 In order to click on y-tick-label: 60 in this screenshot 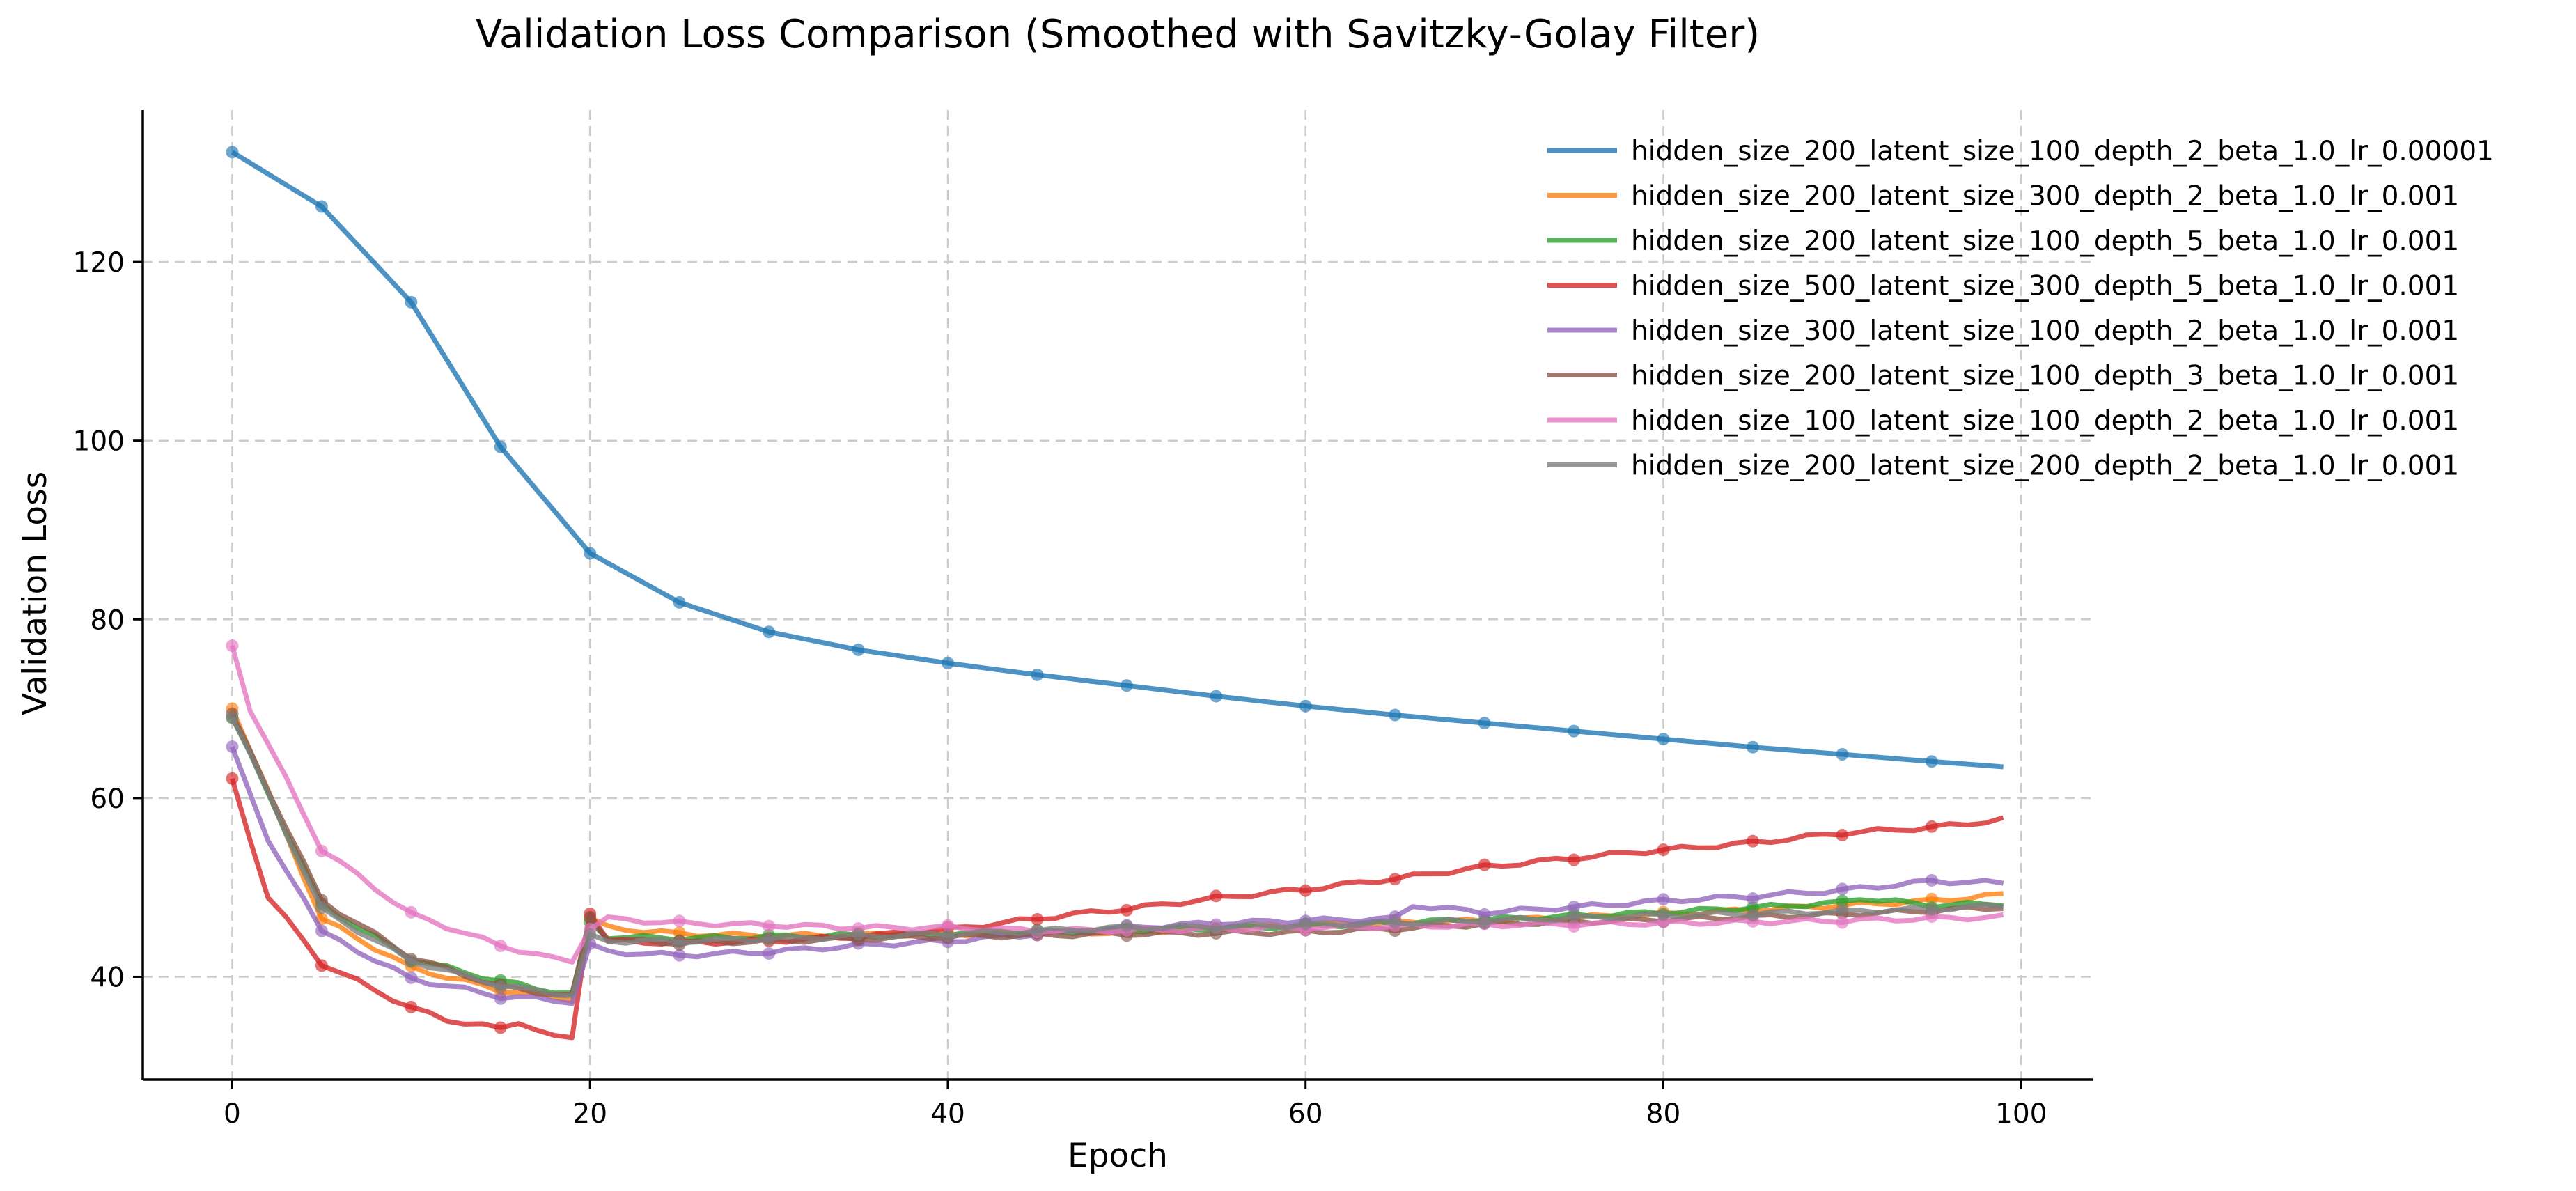, I will do `click(107, 800)`.